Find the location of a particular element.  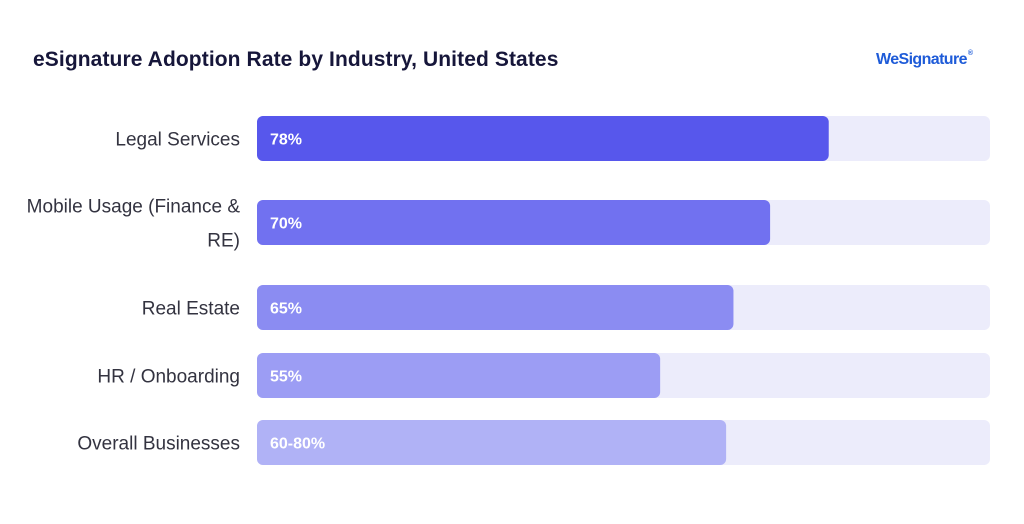

bar-value-label: 65% is located at coordinates (286, 309).